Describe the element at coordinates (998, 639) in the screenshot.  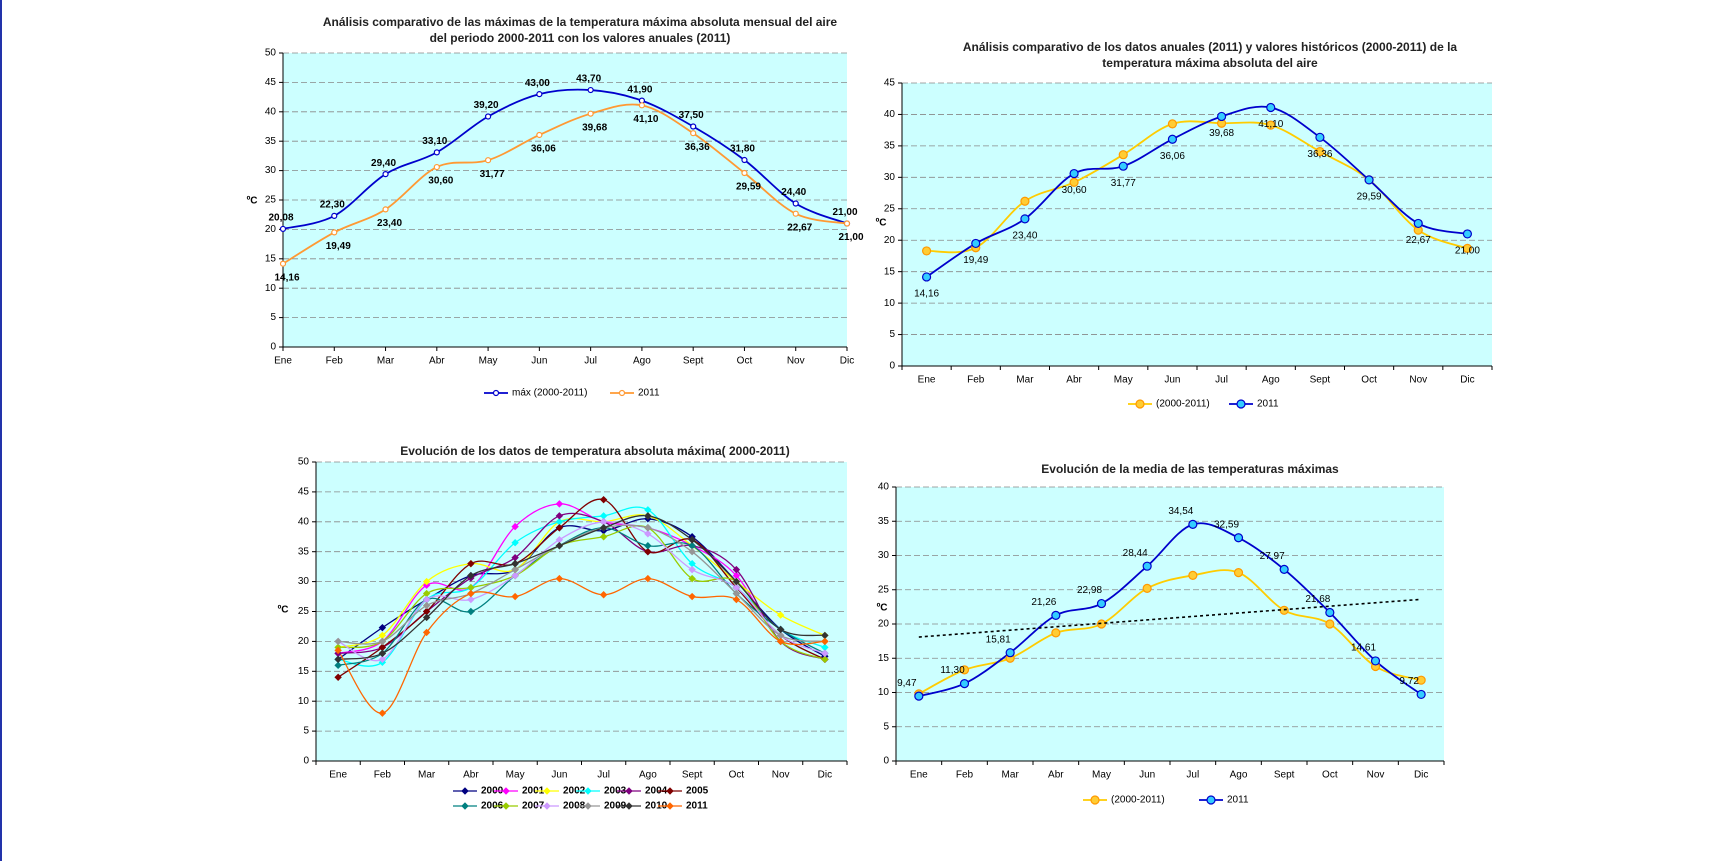
I see `data-label: 15,81` at that location.